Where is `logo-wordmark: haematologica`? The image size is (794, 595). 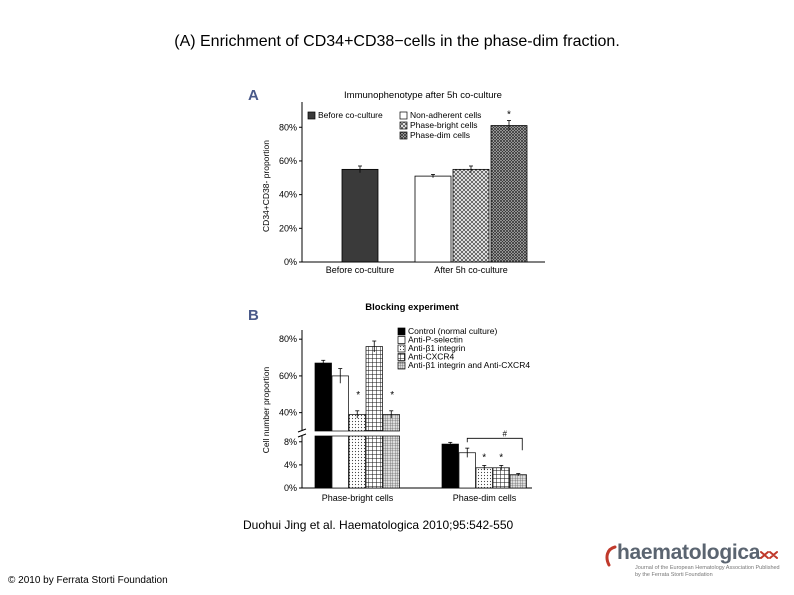 logo-wordmark: haematologica is located at coordinates (689, 552).